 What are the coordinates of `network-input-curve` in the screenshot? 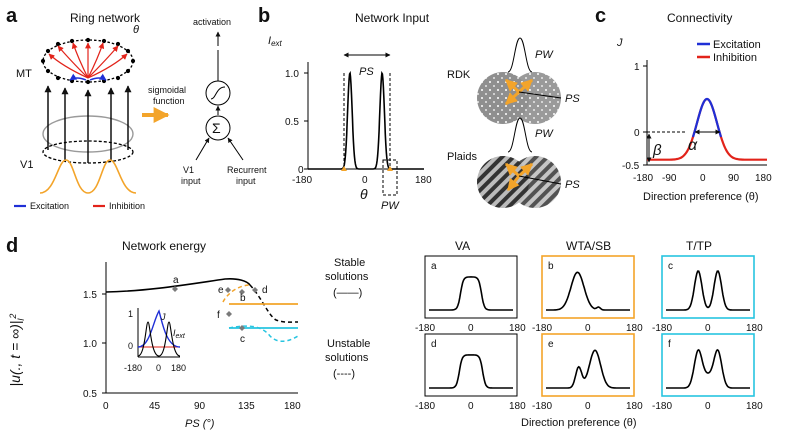 It's located at (366, 120).